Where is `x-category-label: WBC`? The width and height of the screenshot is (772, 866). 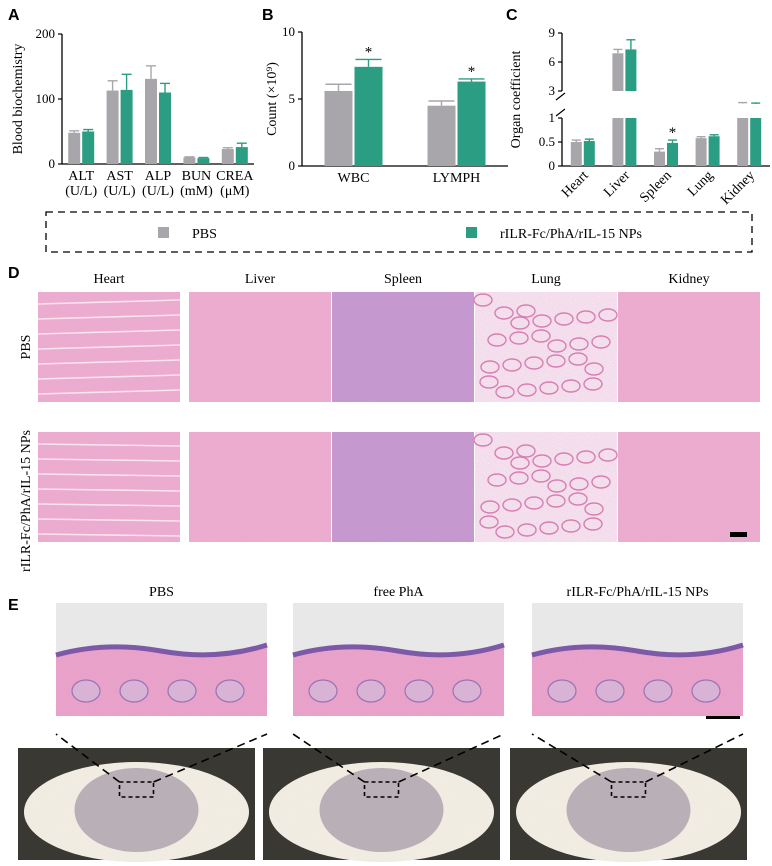 x-category-label: WBC is located at coordinates (354, 178).